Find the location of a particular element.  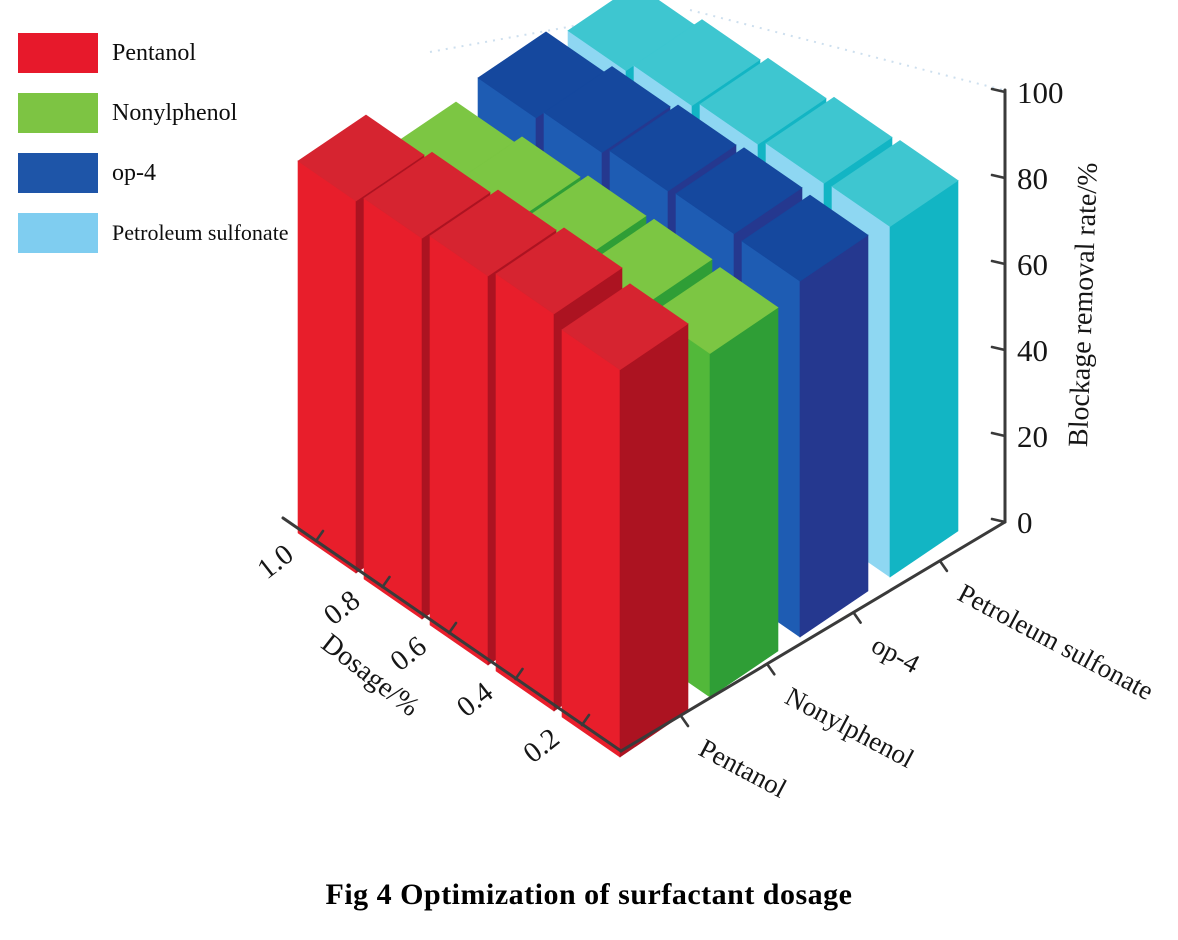

x-tick-label: 0.2 is located at coordinates (541, 746).